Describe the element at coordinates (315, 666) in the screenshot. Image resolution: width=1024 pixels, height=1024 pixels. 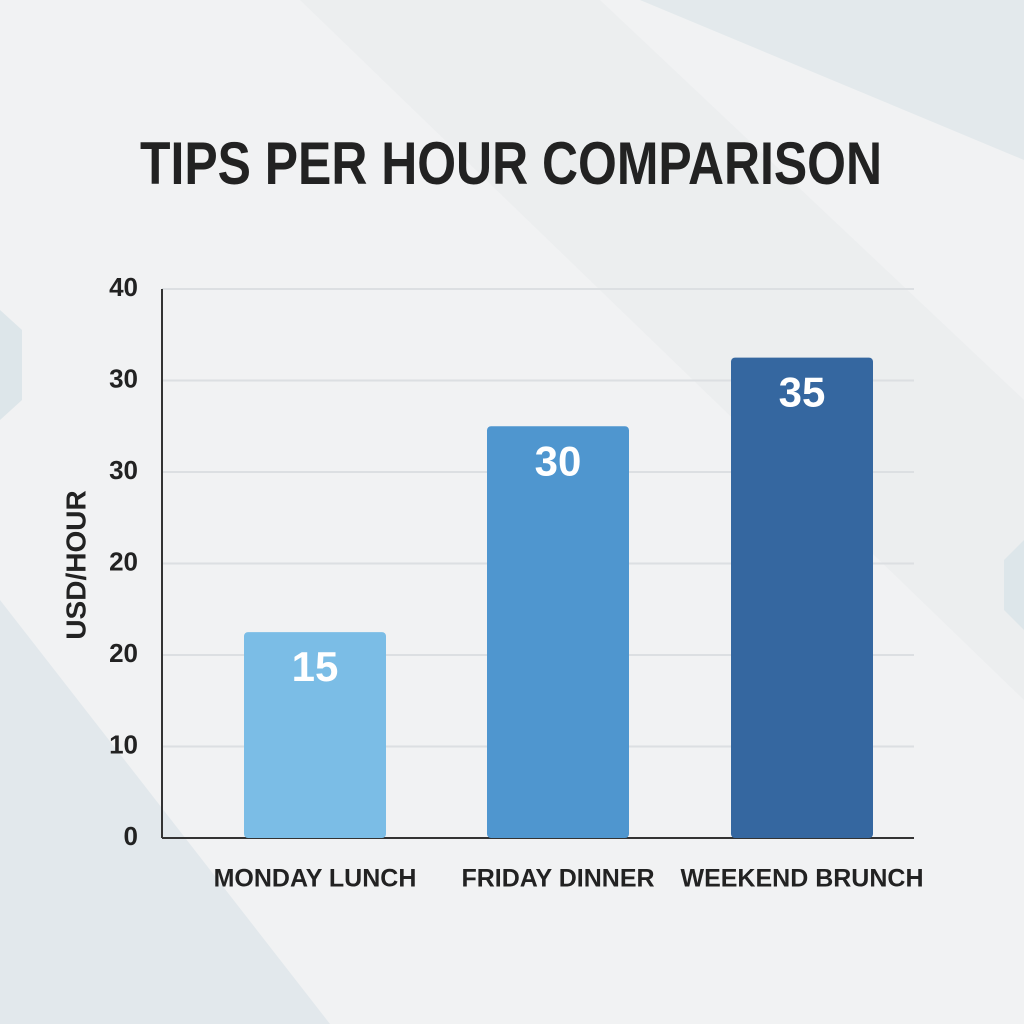
I see `data-label: 15` at that location.